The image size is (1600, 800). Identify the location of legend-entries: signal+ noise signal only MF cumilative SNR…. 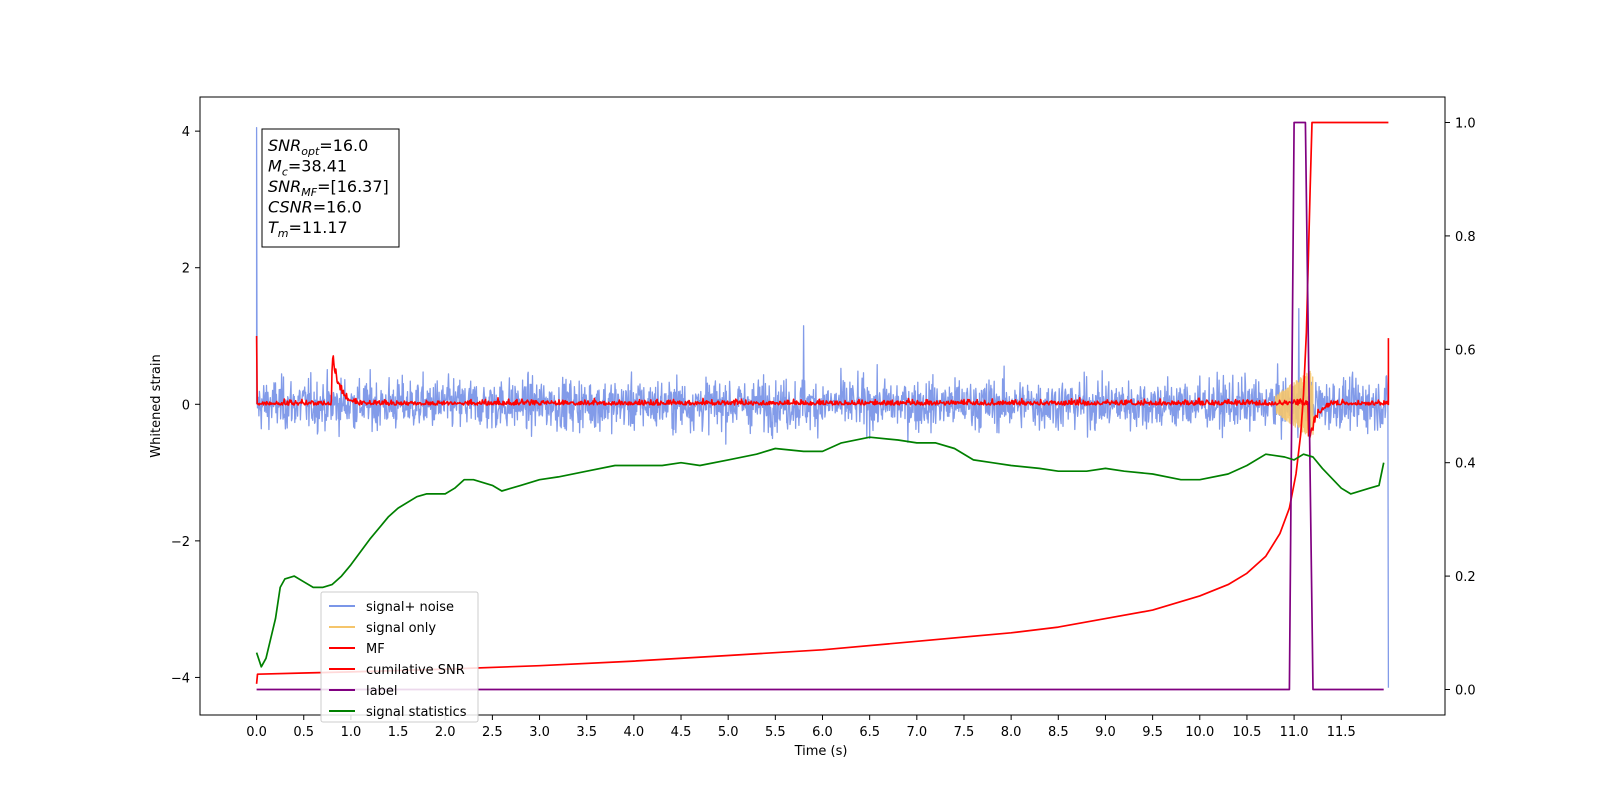
(398, 660).